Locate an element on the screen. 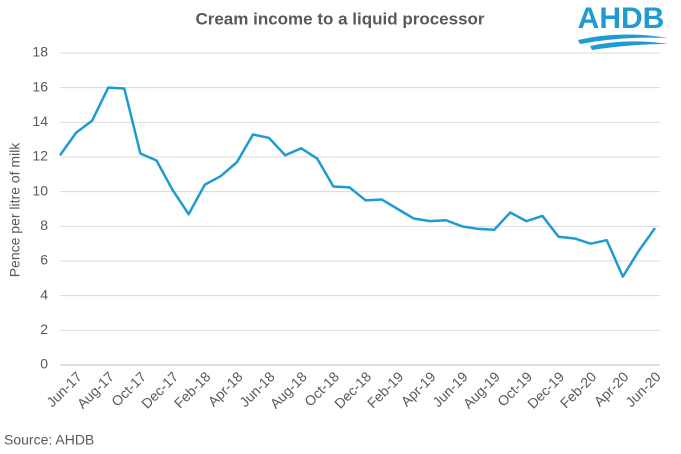  y-tick-label: 2 is located at coordinates (44, 329).